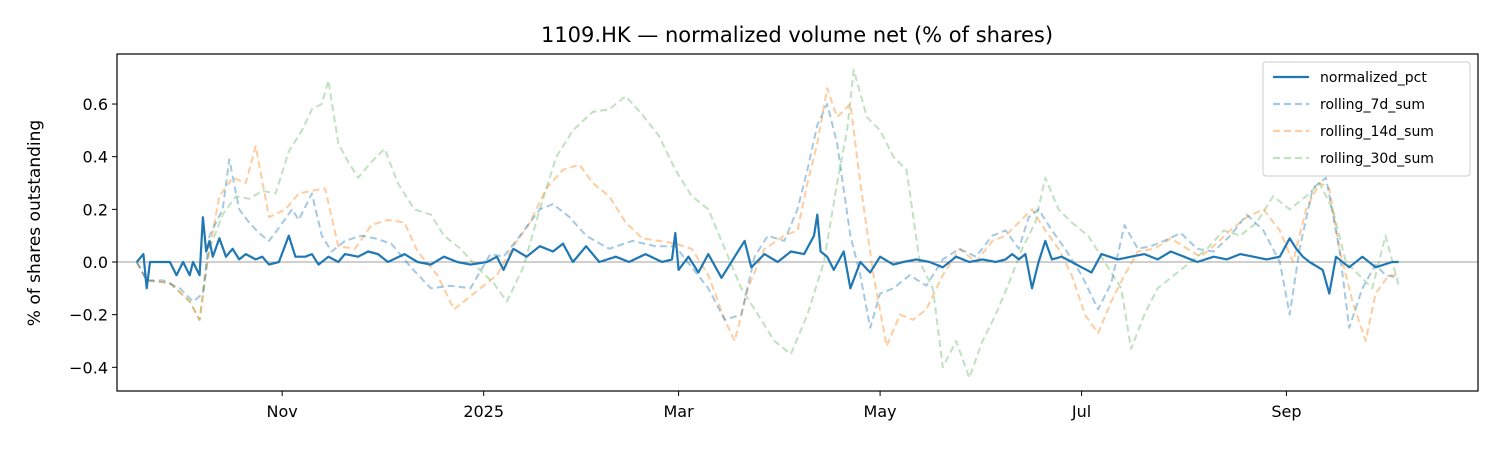 The height and width of the screenshot is (450, 1500). What do you see at coordinates (95, 104) in the screenshot?
I see `y-tick-label: 0.6` at bounding box center [95, 104].